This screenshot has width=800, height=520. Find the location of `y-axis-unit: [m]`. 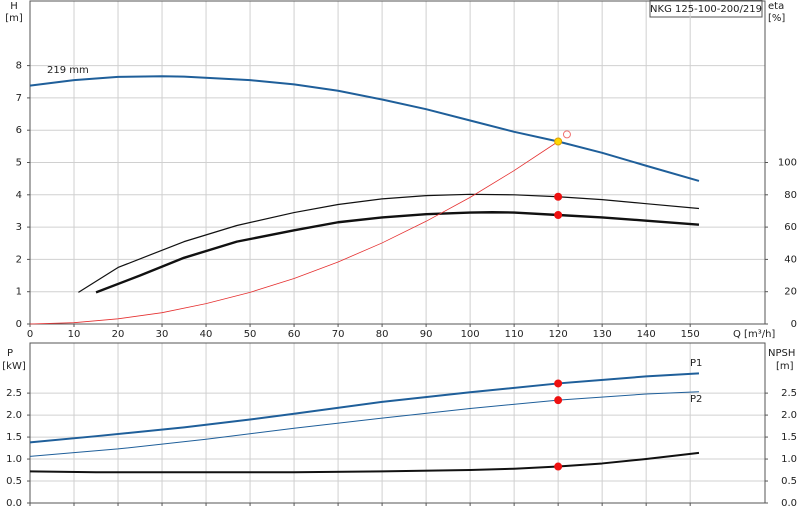

y-axis-unit: [m] is located at coordinates (14, 18).